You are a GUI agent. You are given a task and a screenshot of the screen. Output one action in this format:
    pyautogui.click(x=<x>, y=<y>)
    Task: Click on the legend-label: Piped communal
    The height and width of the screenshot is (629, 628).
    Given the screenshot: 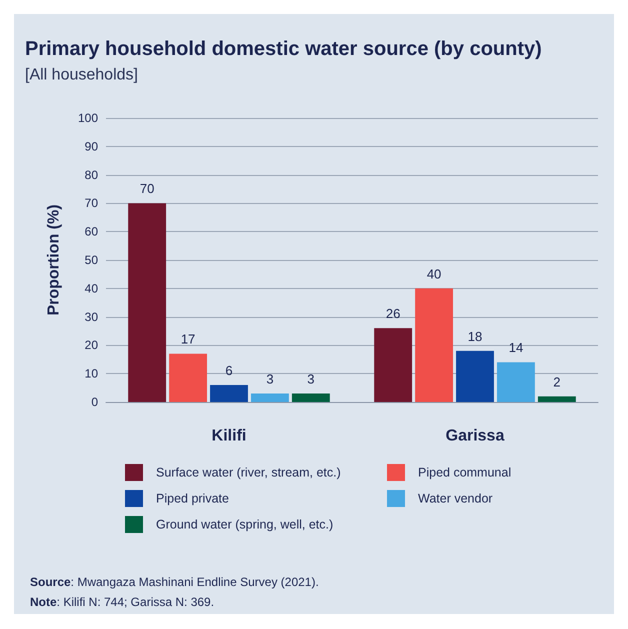 What is the action you would take?
    pyautogui.click(x=465, y=473)
    